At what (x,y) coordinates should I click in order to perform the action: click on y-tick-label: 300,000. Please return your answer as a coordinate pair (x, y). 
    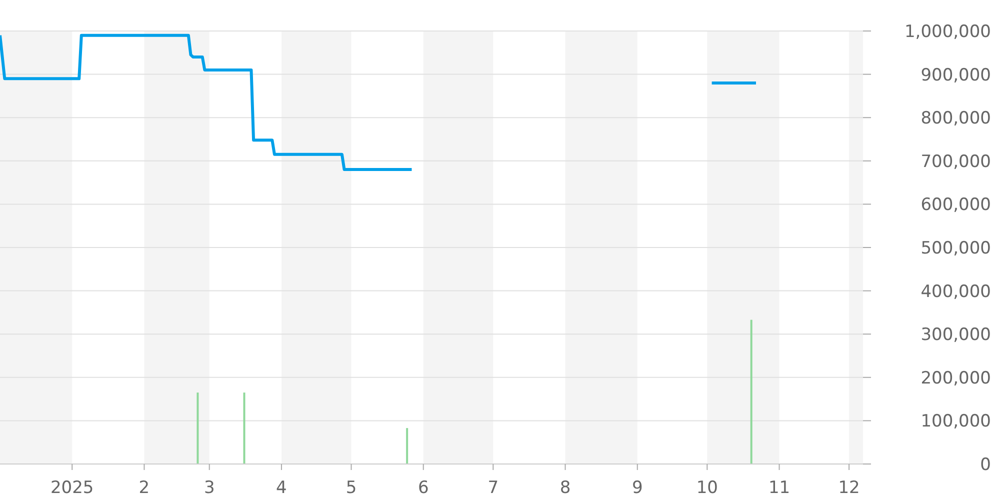
    Looking at the image, I should click on (955, 335).